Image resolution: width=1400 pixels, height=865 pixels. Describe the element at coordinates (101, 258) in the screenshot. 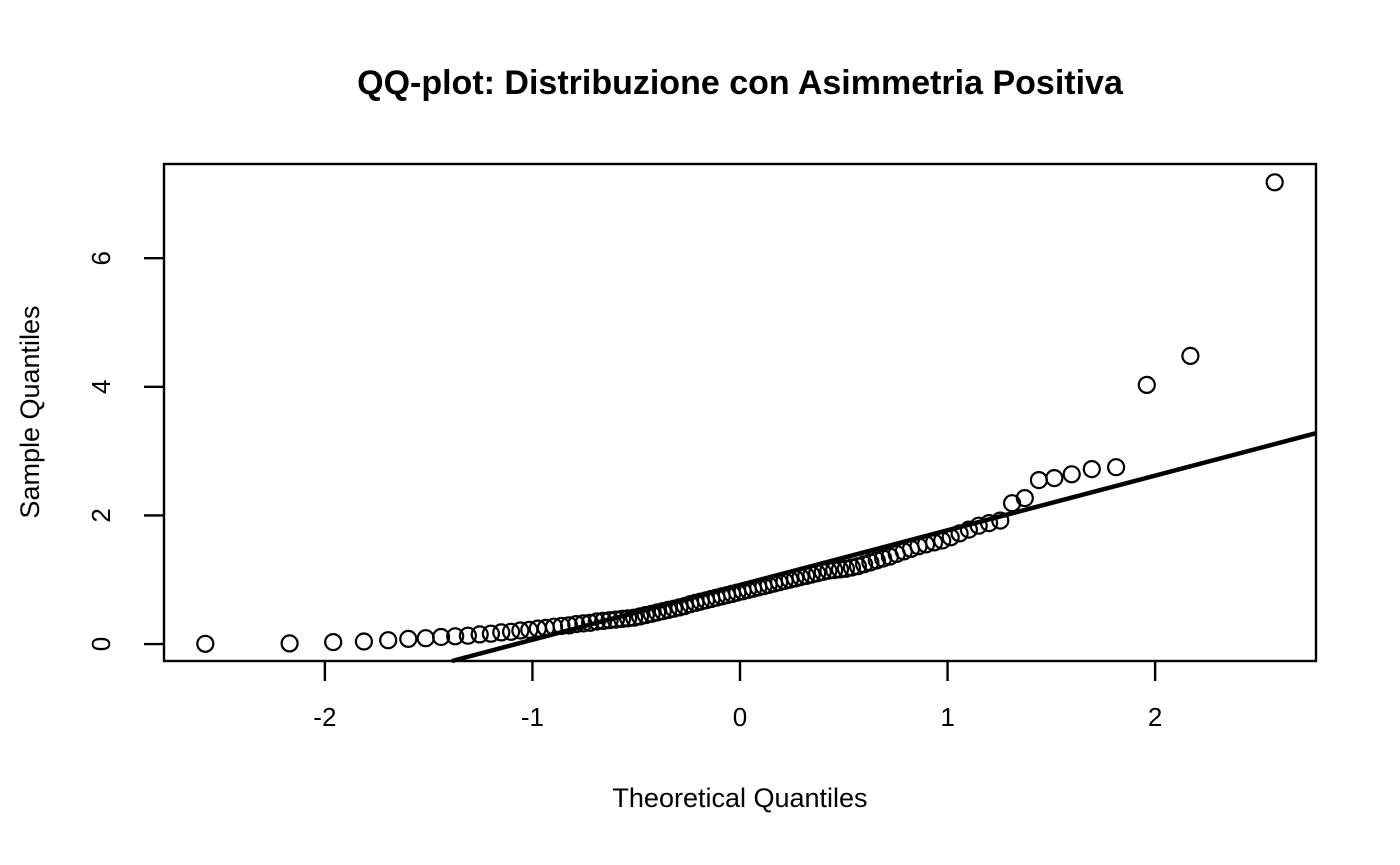

I see `y-tick-label: 6` at that location.